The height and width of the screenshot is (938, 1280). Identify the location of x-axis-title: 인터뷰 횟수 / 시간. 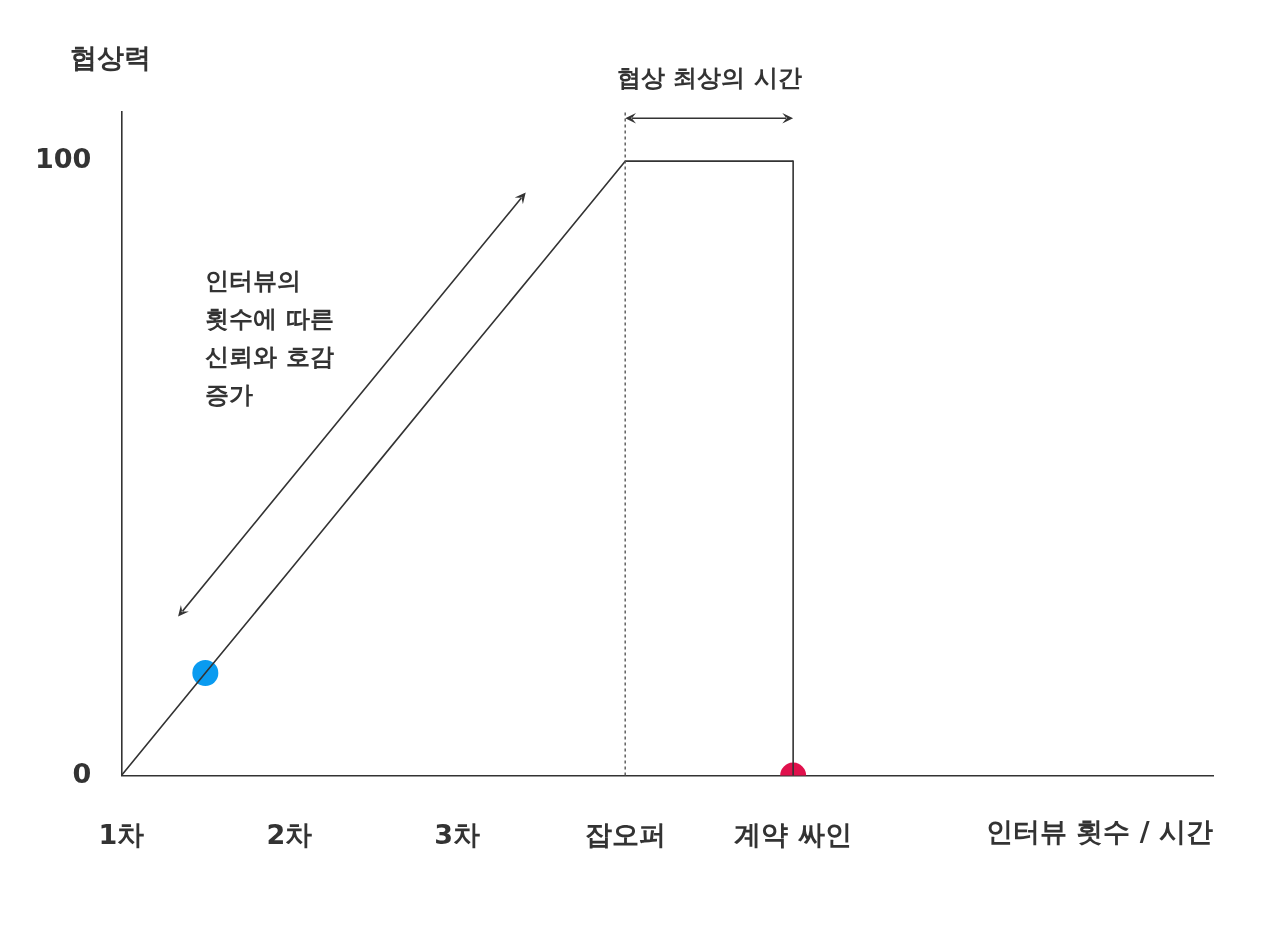
(1099, 832).